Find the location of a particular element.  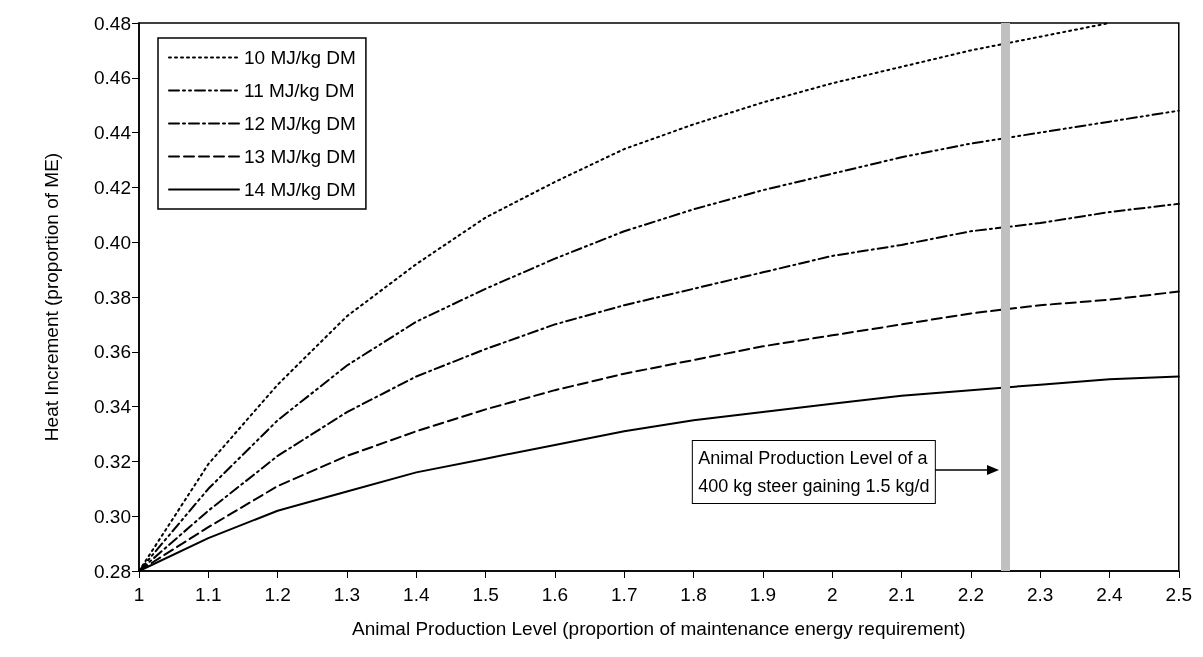

x-tick-label: 1.6 is located at coordinates (555, 594).